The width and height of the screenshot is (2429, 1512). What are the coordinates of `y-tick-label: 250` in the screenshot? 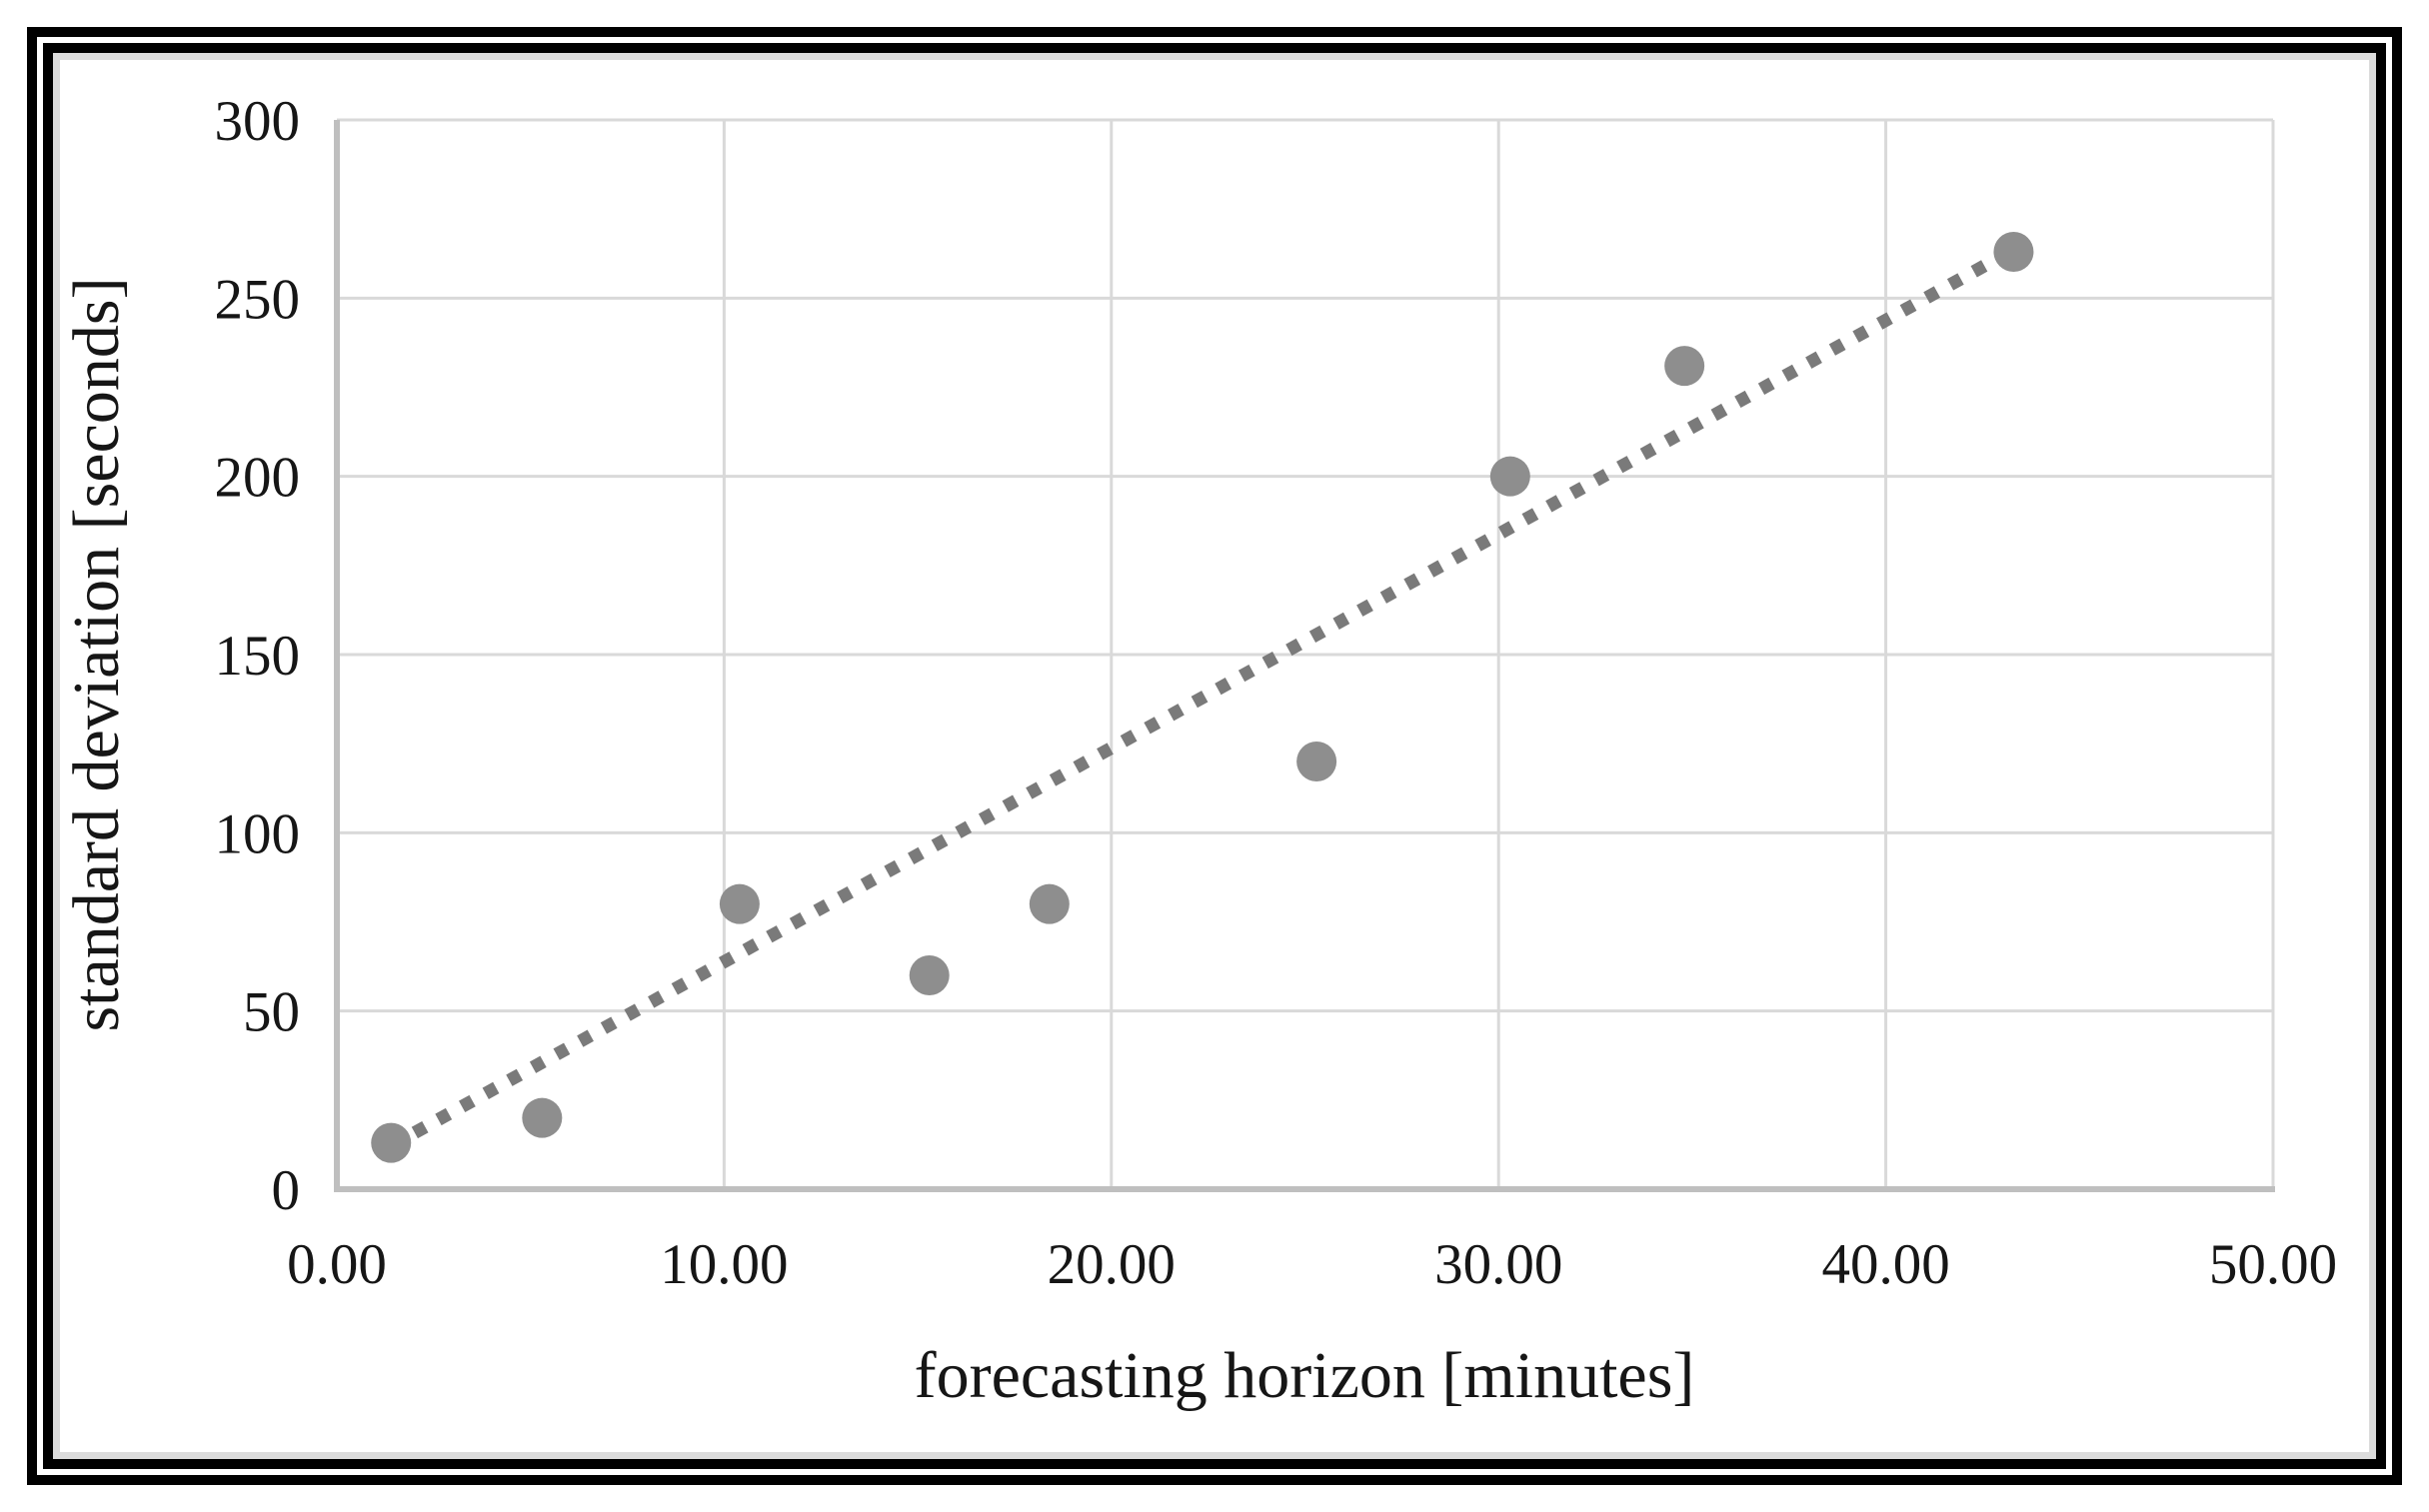 It's located at (258, 299).